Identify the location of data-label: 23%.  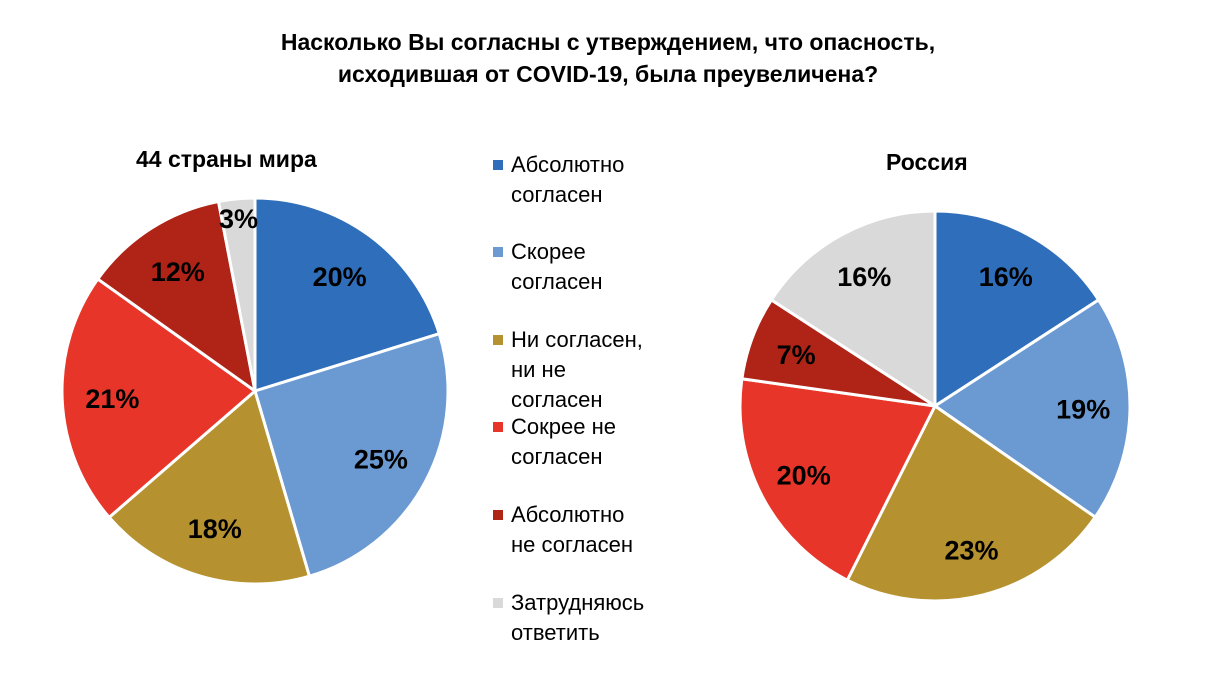
(971, 551).